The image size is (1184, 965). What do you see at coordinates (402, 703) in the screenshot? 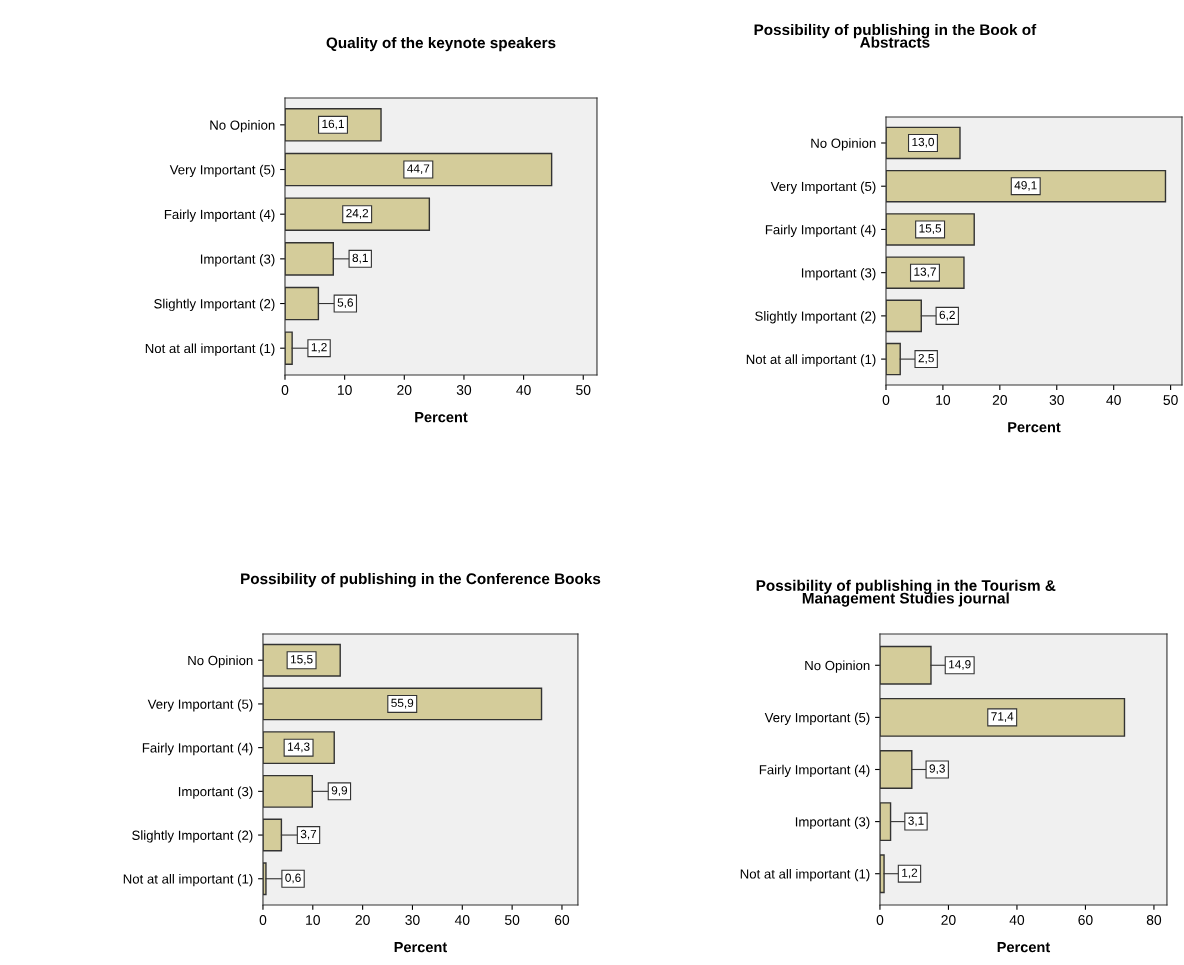
I see `data-label: 55,9` at bounding box center [402, 703].